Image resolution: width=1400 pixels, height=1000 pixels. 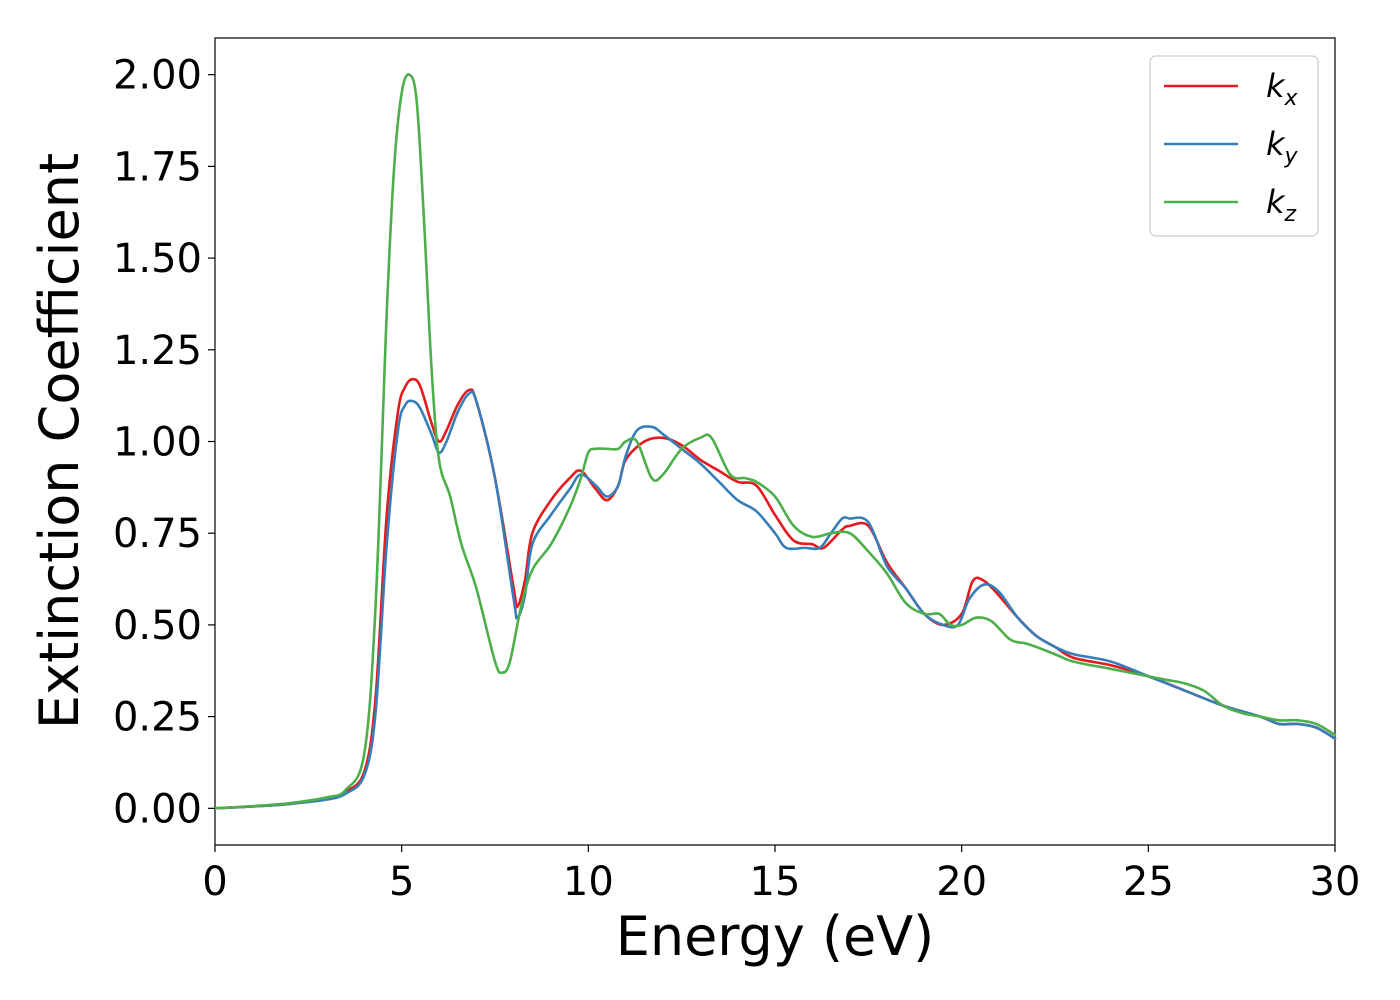 I want to click on y-tick-label: 1.25, so click(x=157, y=351).